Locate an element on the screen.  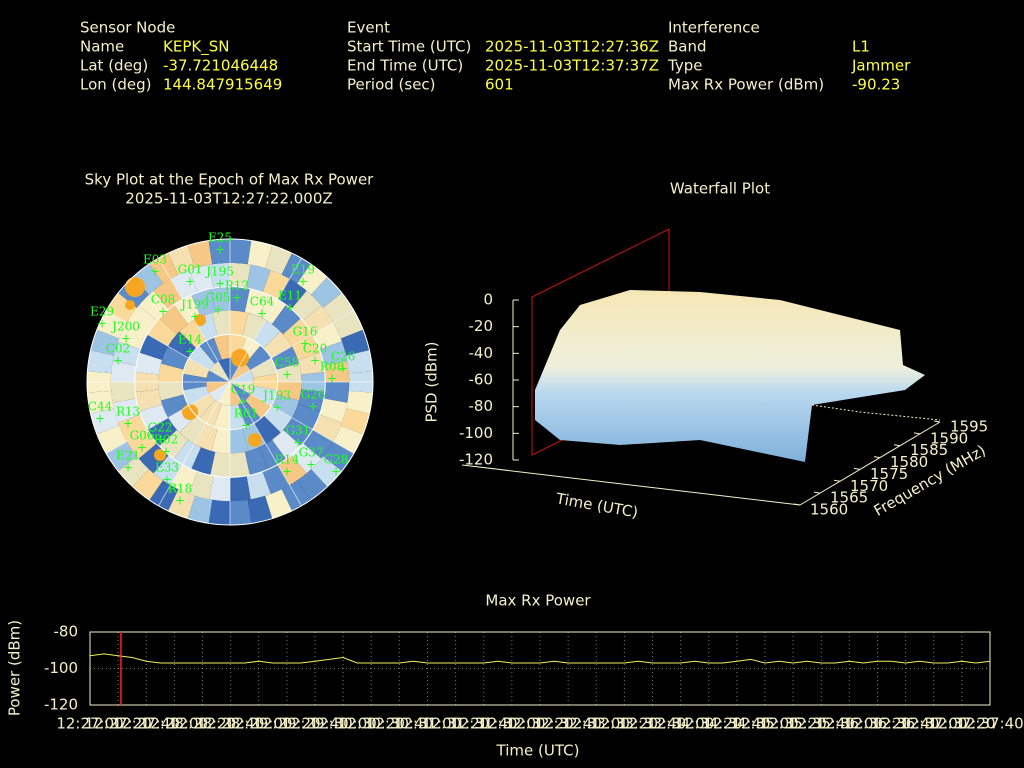
satellite-label: G01 is located at coordinates (190, 270).